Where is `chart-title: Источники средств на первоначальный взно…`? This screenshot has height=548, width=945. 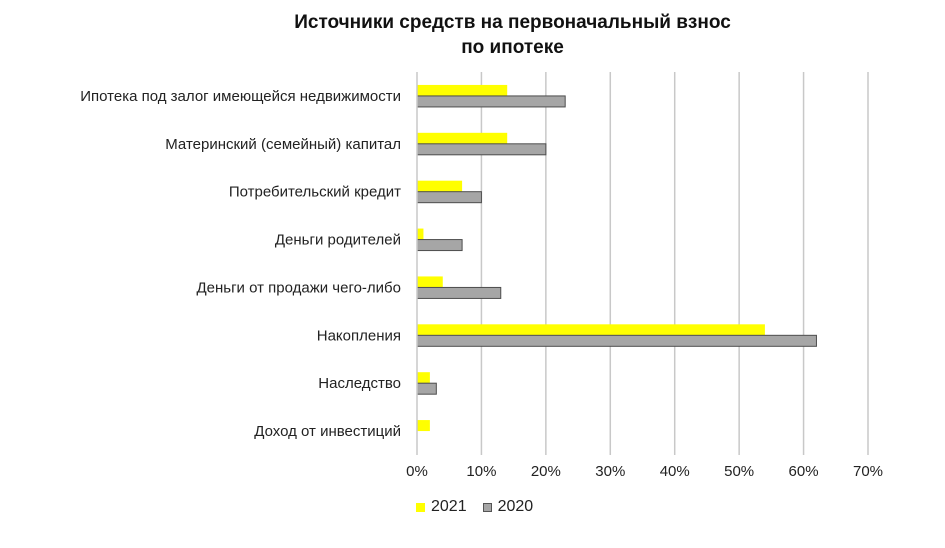 chart-title: Источники средств на первоначальный взно… is located at coordinates (472, 35).